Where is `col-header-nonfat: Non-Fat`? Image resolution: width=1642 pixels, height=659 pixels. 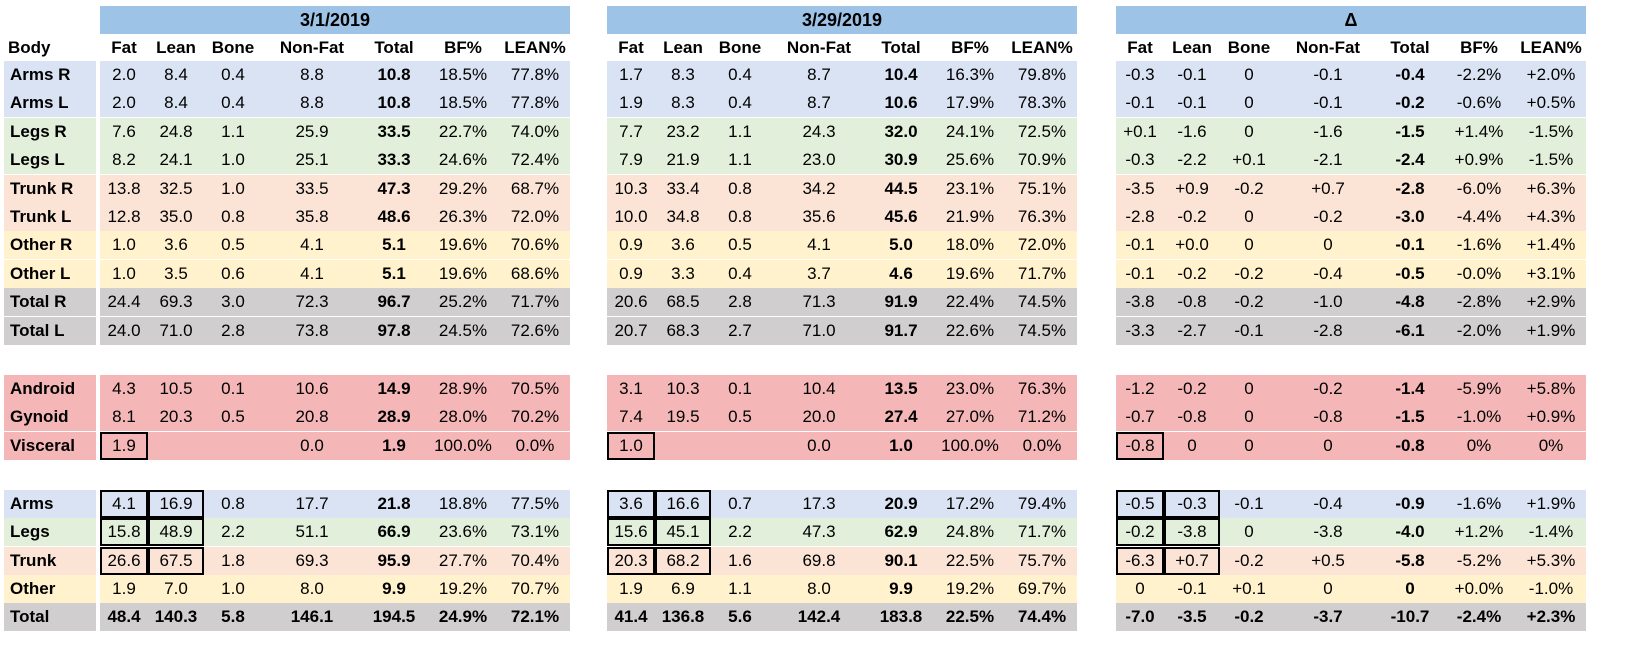 col-header-nonfat: Non-Fat is located at coordinates (819, 47).